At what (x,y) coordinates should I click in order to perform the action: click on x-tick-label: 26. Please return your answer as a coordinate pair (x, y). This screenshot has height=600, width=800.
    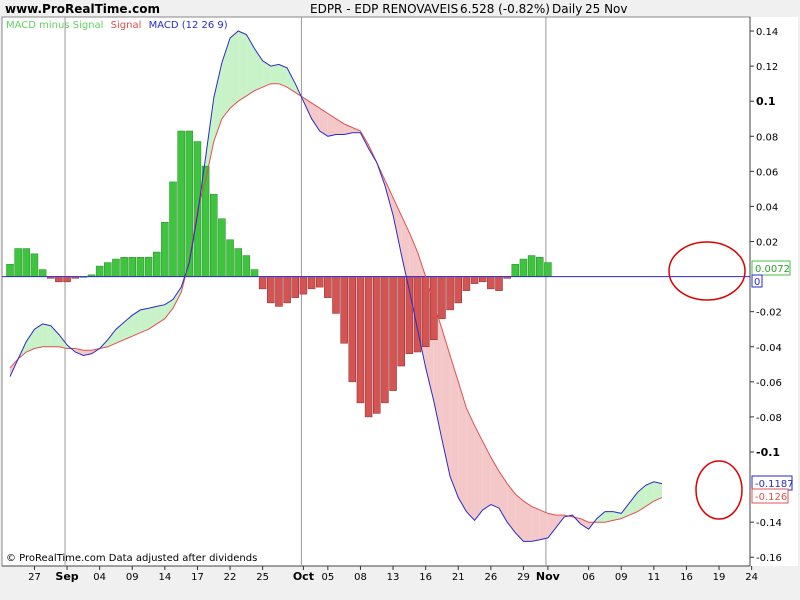
    Looking at the image, I should click on (490, 577).